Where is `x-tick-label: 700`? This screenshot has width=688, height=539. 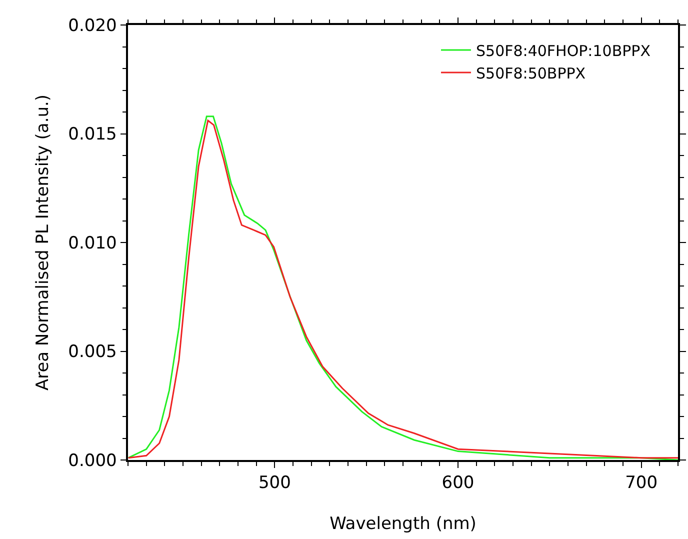 x-tick-label: 700 is located at coordinates (641, 483).